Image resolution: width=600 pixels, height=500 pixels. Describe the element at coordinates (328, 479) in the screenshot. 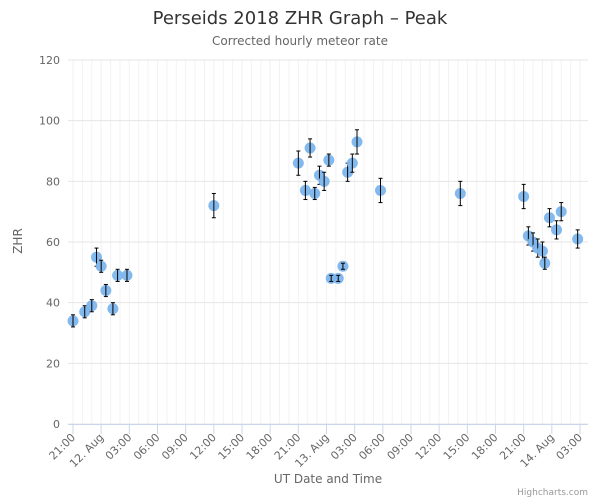

I see `x-axis-title: UT Date and Time` at that location.